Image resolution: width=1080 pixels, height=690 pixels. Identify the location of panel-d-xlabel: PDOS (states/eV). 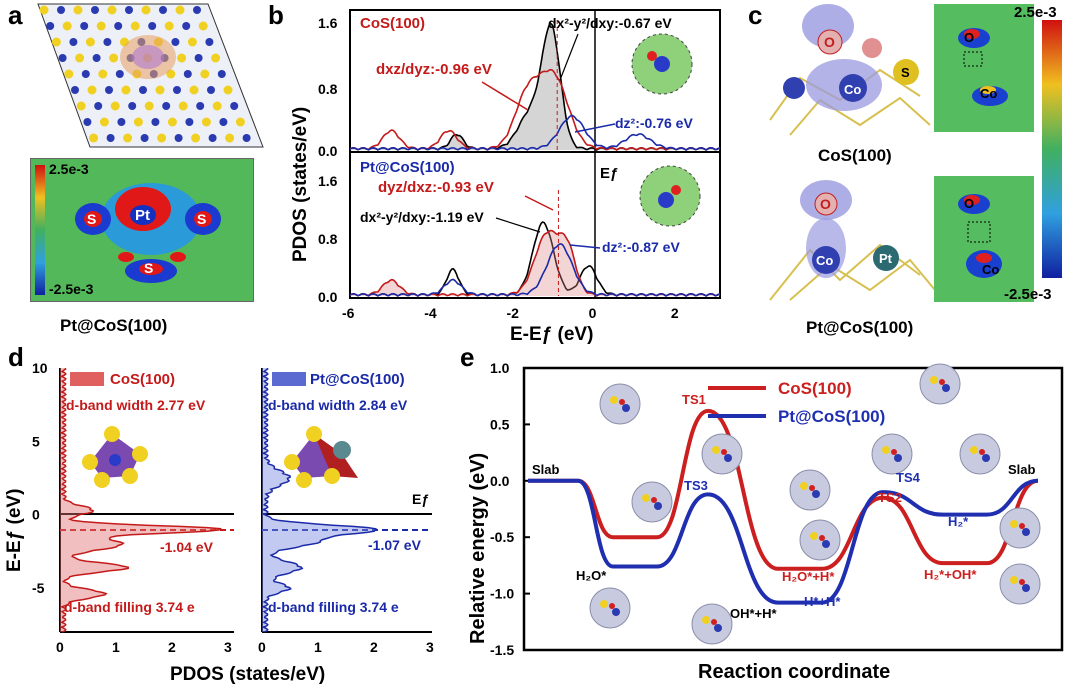
(247, 674).